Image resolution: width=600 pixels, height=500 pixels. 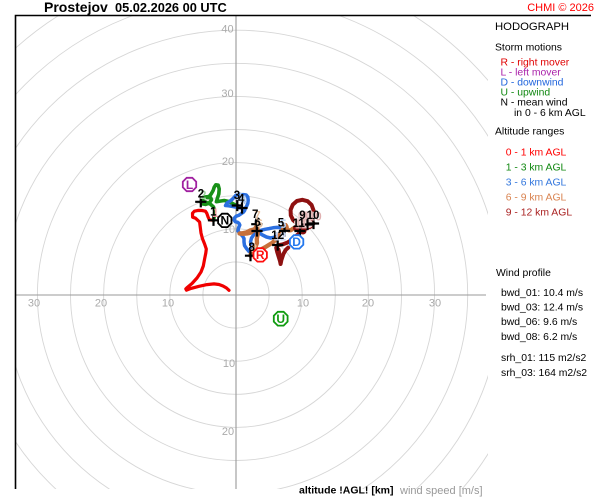 What do you see at coordinates (536, 168) in the screenshot?
I see `svg-text: 1 - 3 km AGL` at bounding box center [536, 168].